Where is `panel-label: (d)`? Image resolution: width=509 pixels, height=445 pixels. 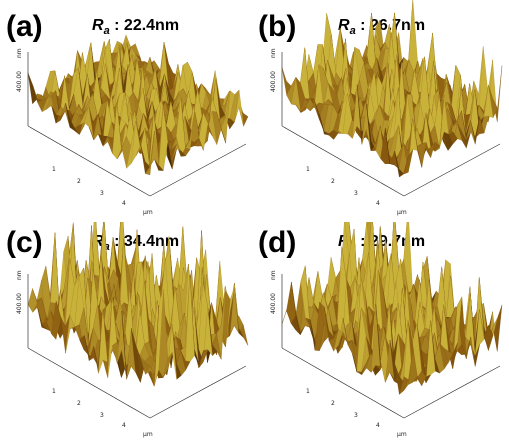
panel-label: (d) is located at coordinates (277, 242).